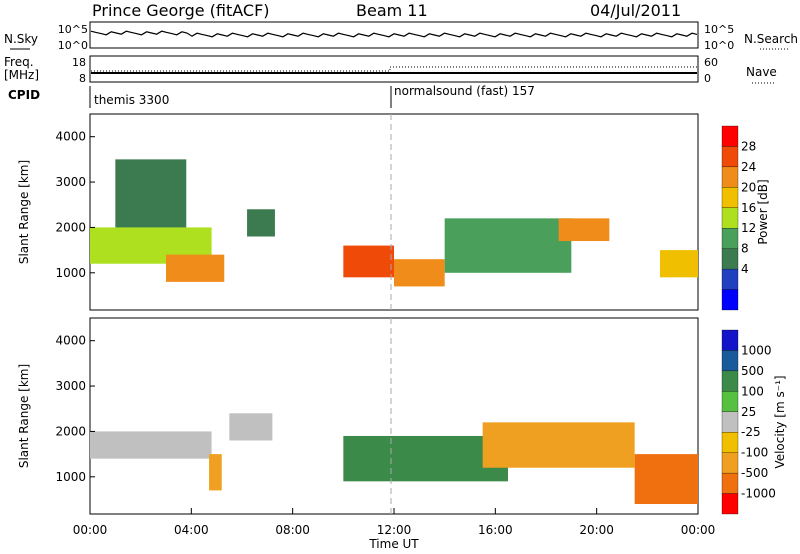  Describe the element at coordinates (24, 95) in the screenshot. I see `cpid-label: CPID` at that location.